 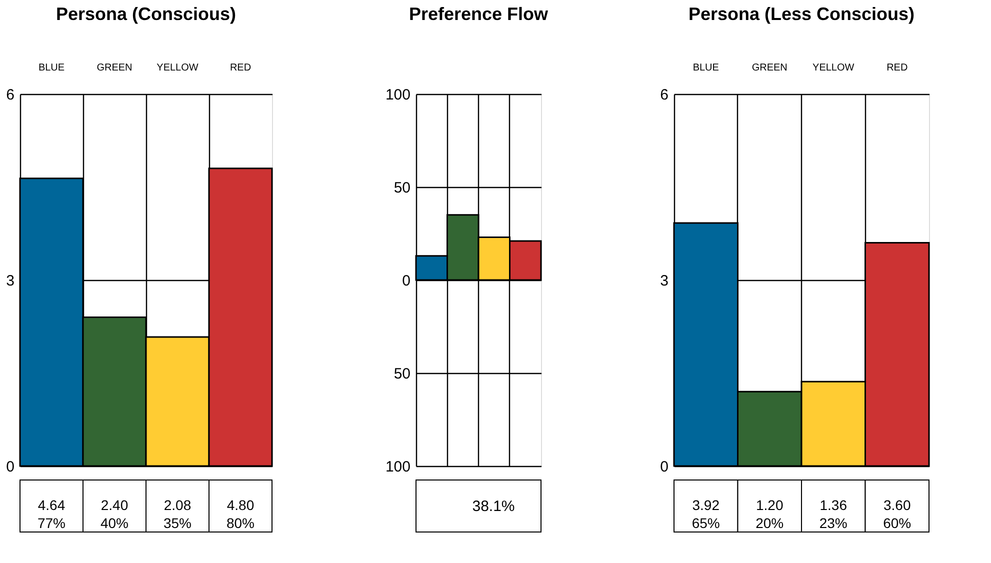 What do you see at coordinates (177, 514) in the screenshot?
I see `data-label: 2.08 35%` at bounding box center [177, 514].